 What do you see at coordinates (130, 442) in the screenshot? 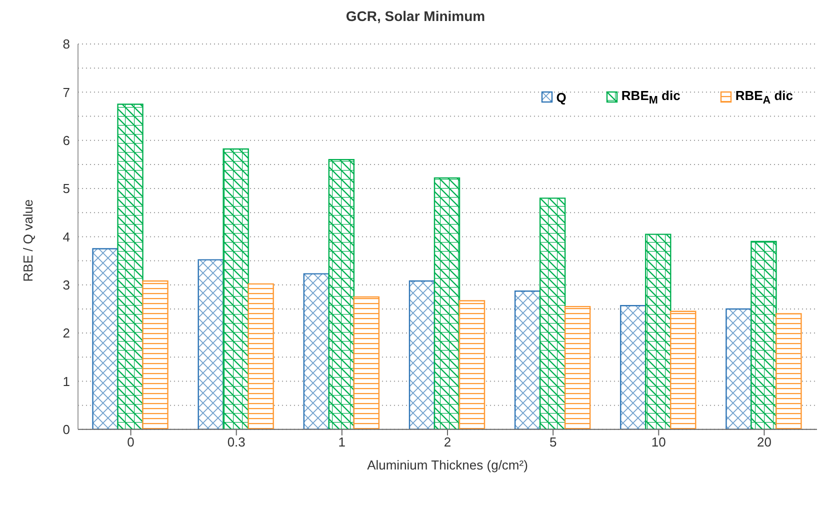
I see `x-tick-label: 0` at bounding box center [130, 442].